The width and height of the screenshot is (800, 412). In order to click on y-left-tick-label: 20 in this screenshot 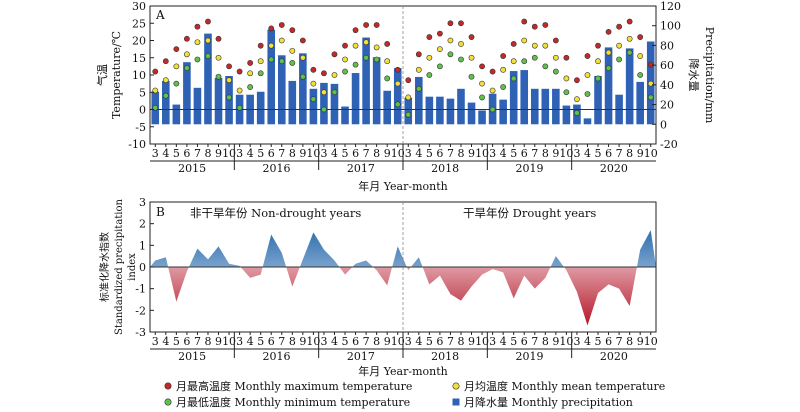, I will do `click(139, 41)`.